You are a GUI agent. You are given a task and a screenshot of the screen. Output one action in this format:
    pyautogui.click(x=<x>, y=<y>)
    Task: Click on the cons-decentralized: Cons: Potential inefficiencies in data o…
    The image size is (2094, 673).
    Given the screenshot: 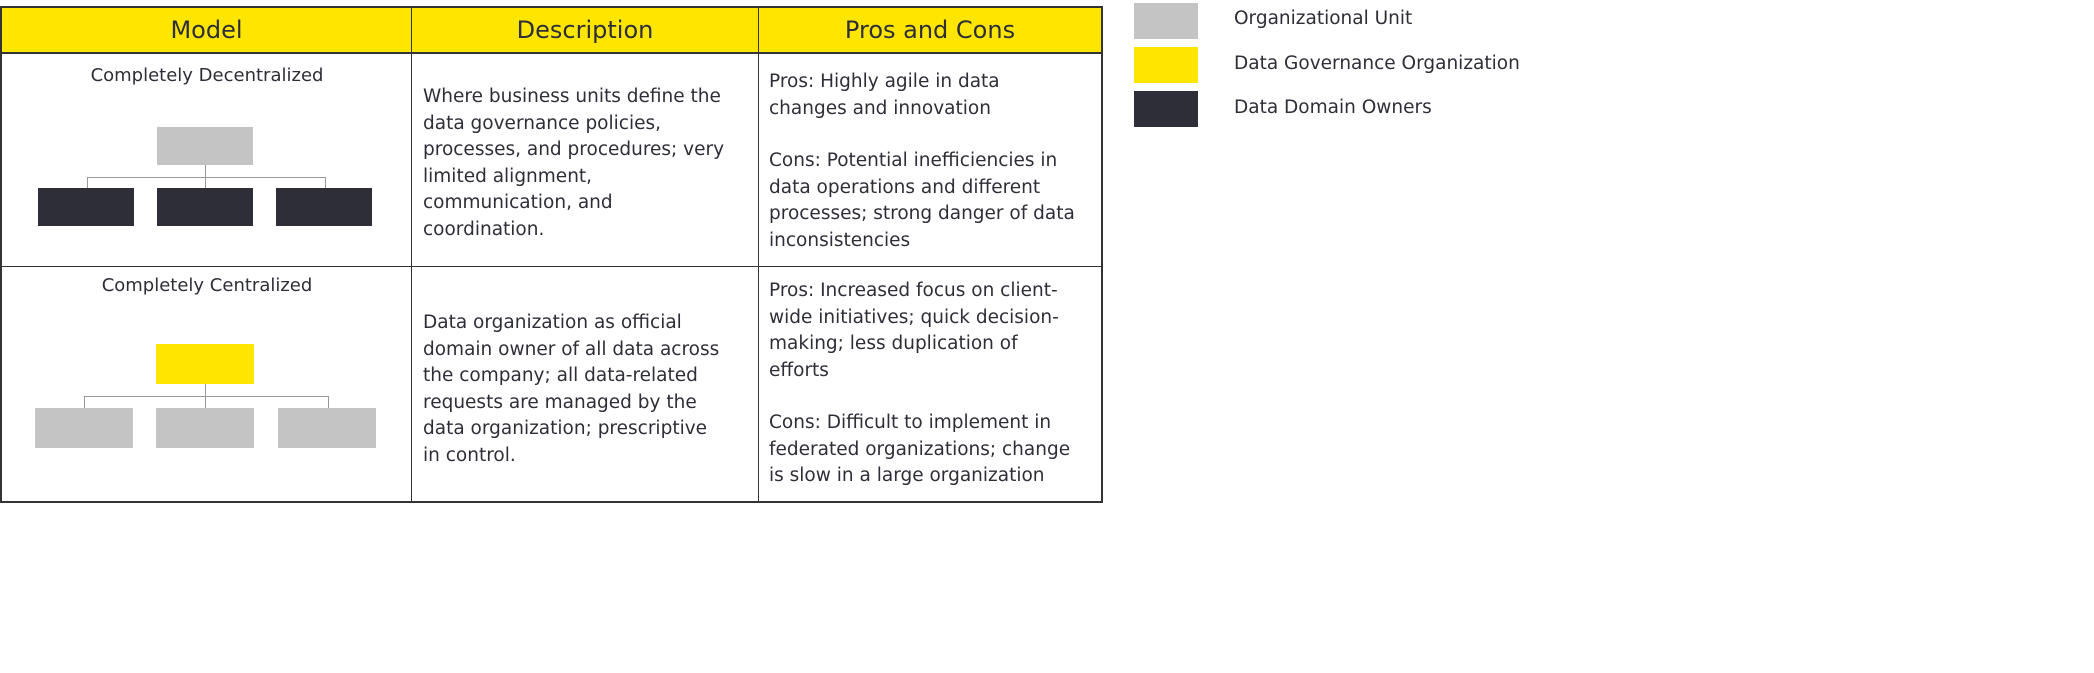 What is the action you would take?
    pyautogui.click(x=922, y=200)
    